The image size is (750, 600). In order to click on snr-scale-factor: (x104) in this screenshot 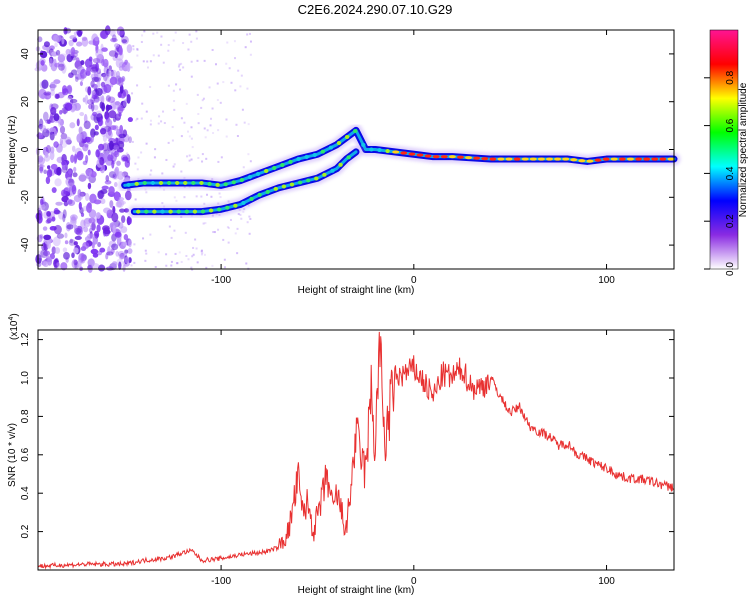, I will do `click(14, 326)`.